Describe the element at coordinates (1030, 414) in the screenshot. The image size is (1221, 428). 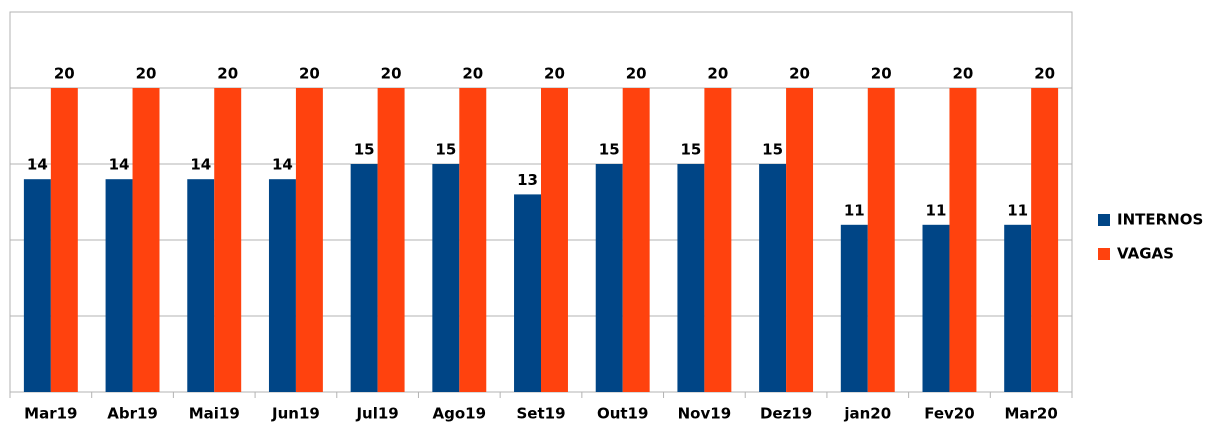
I see `x-tick-label: Mar20` at that location.